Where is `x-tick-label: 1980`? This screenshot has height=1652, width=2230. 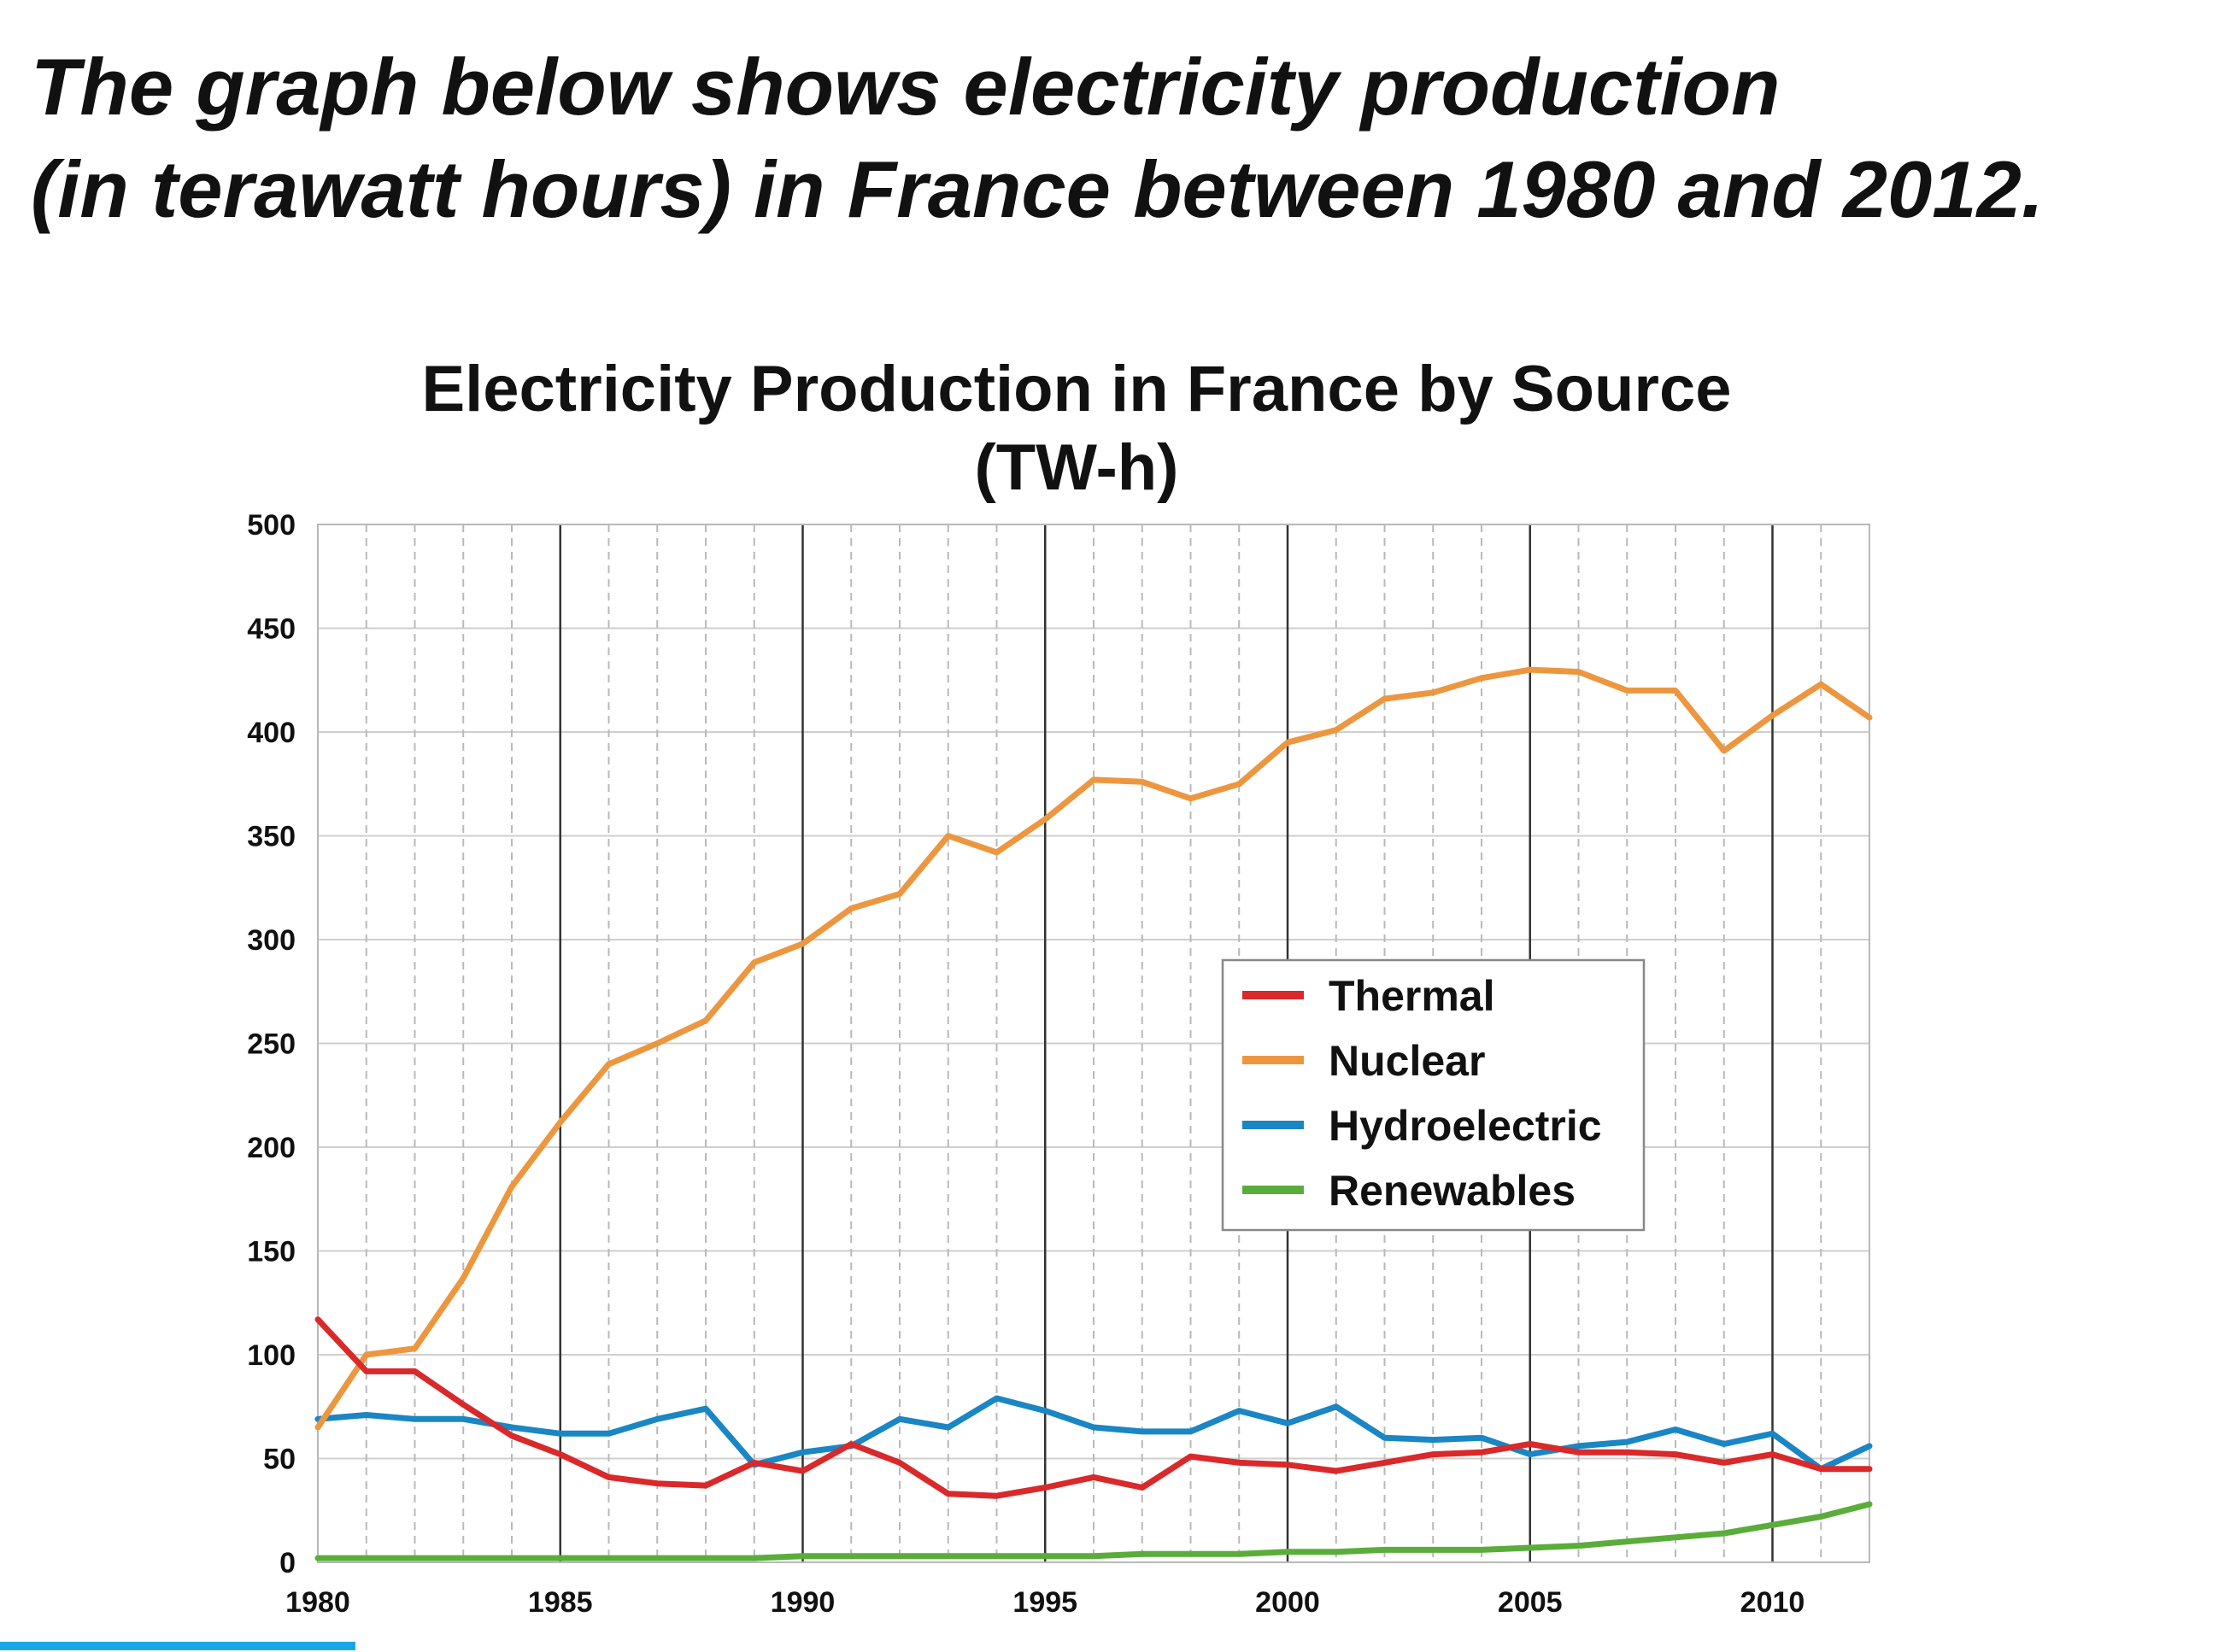
x-tick-label: 1980 is located at coordinates (317, 1602).